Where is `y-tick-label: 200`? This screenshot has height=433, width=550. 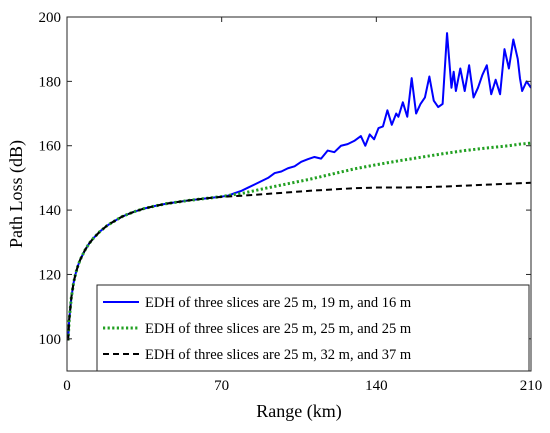
y-tick-label: 200 is located at coordinates (50, 18).